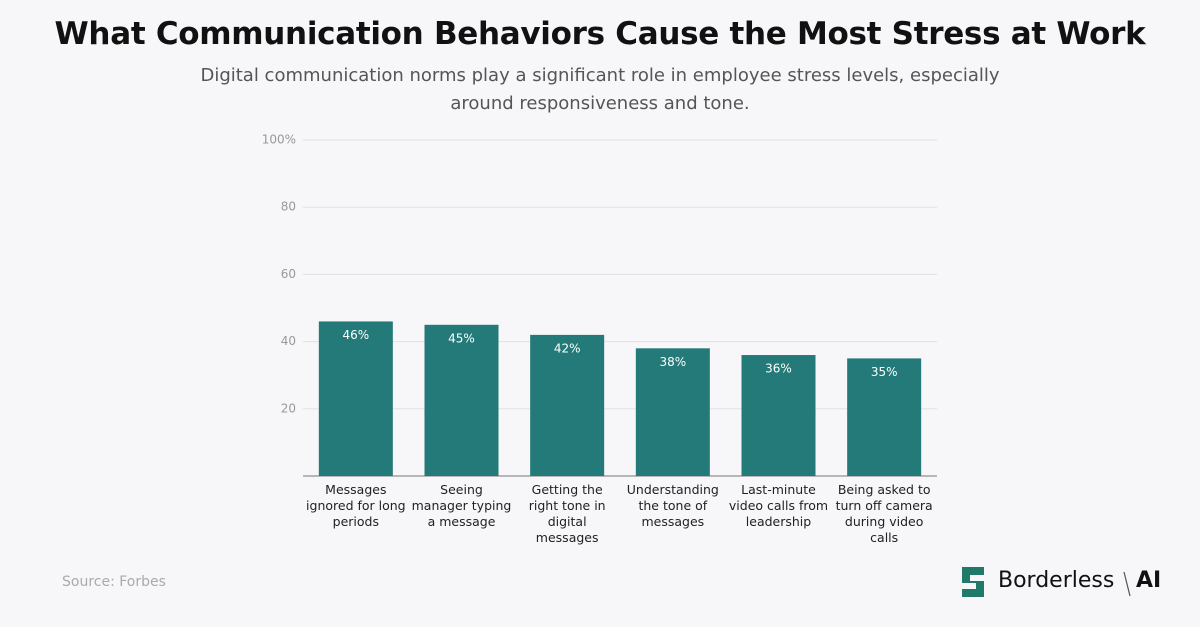 The height and width of the screenshot is (627, 1200). What do you see at coordinates (778, 369) in the screenshot?
I see `value-label: 36%` at bounding box center [778, 369].